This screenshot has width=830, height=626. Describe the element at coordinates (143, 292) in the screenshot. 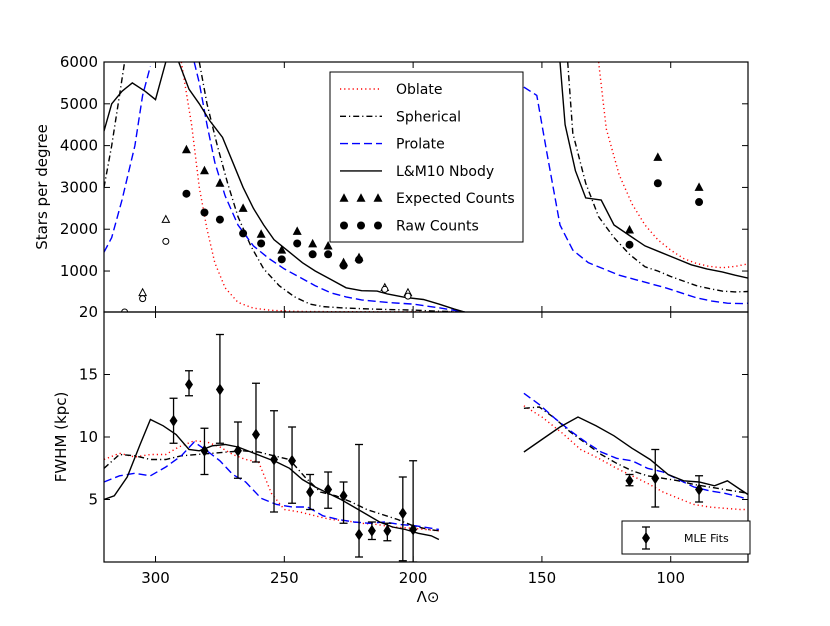

I see `expected-count-point-open` at that location.